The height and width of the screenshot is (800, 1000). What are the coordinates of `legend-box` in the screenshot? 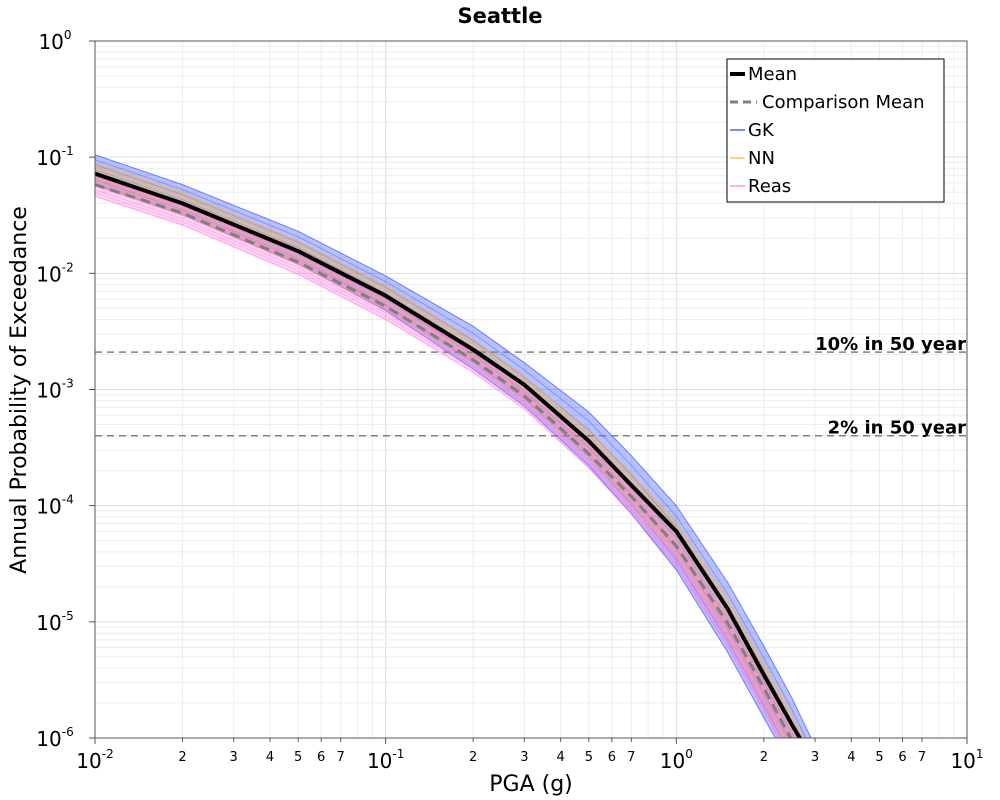 It's located at (835, 130).